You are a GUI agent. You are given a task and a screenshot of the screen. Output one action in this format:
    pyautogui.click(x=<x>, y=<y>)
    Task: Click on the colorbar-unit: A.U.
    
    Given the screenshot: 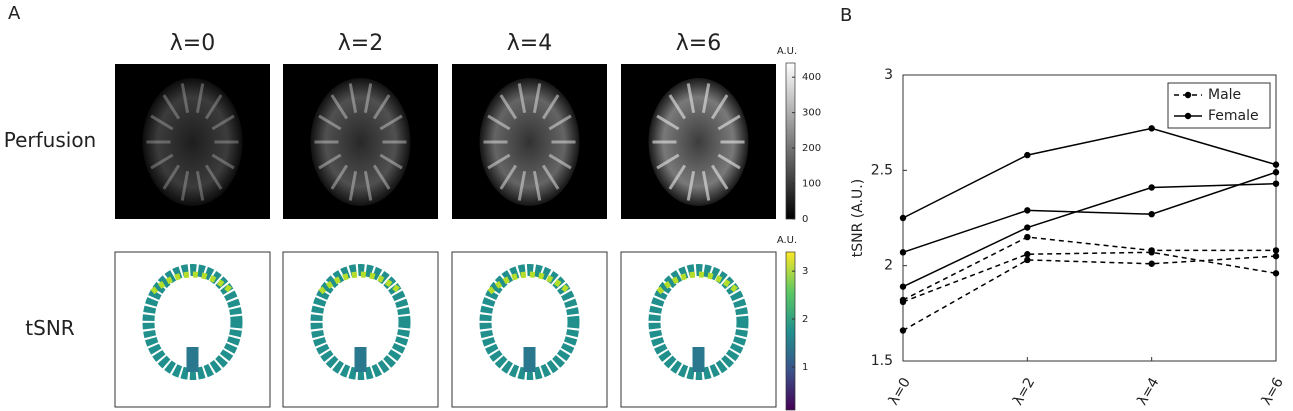 What is the action you would take?
    pyautogui.click(x=787, y=51)
    